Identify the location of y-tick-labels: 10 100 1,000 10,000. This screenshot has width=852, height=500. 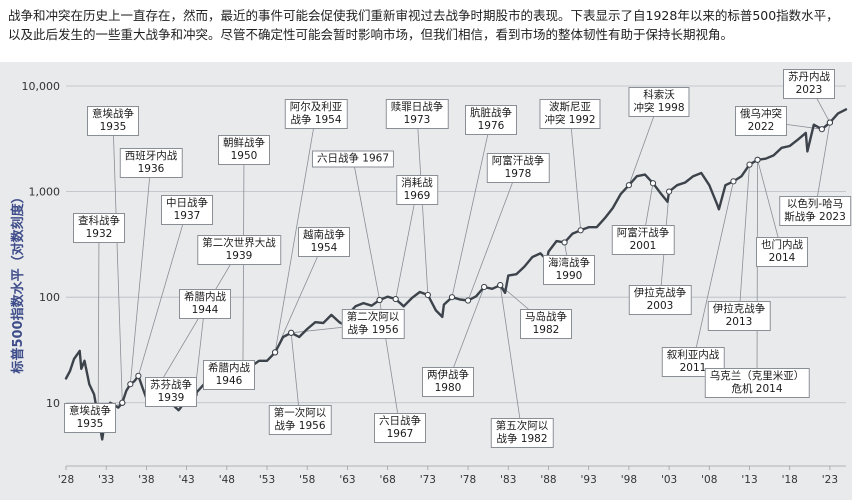
(41, 245).